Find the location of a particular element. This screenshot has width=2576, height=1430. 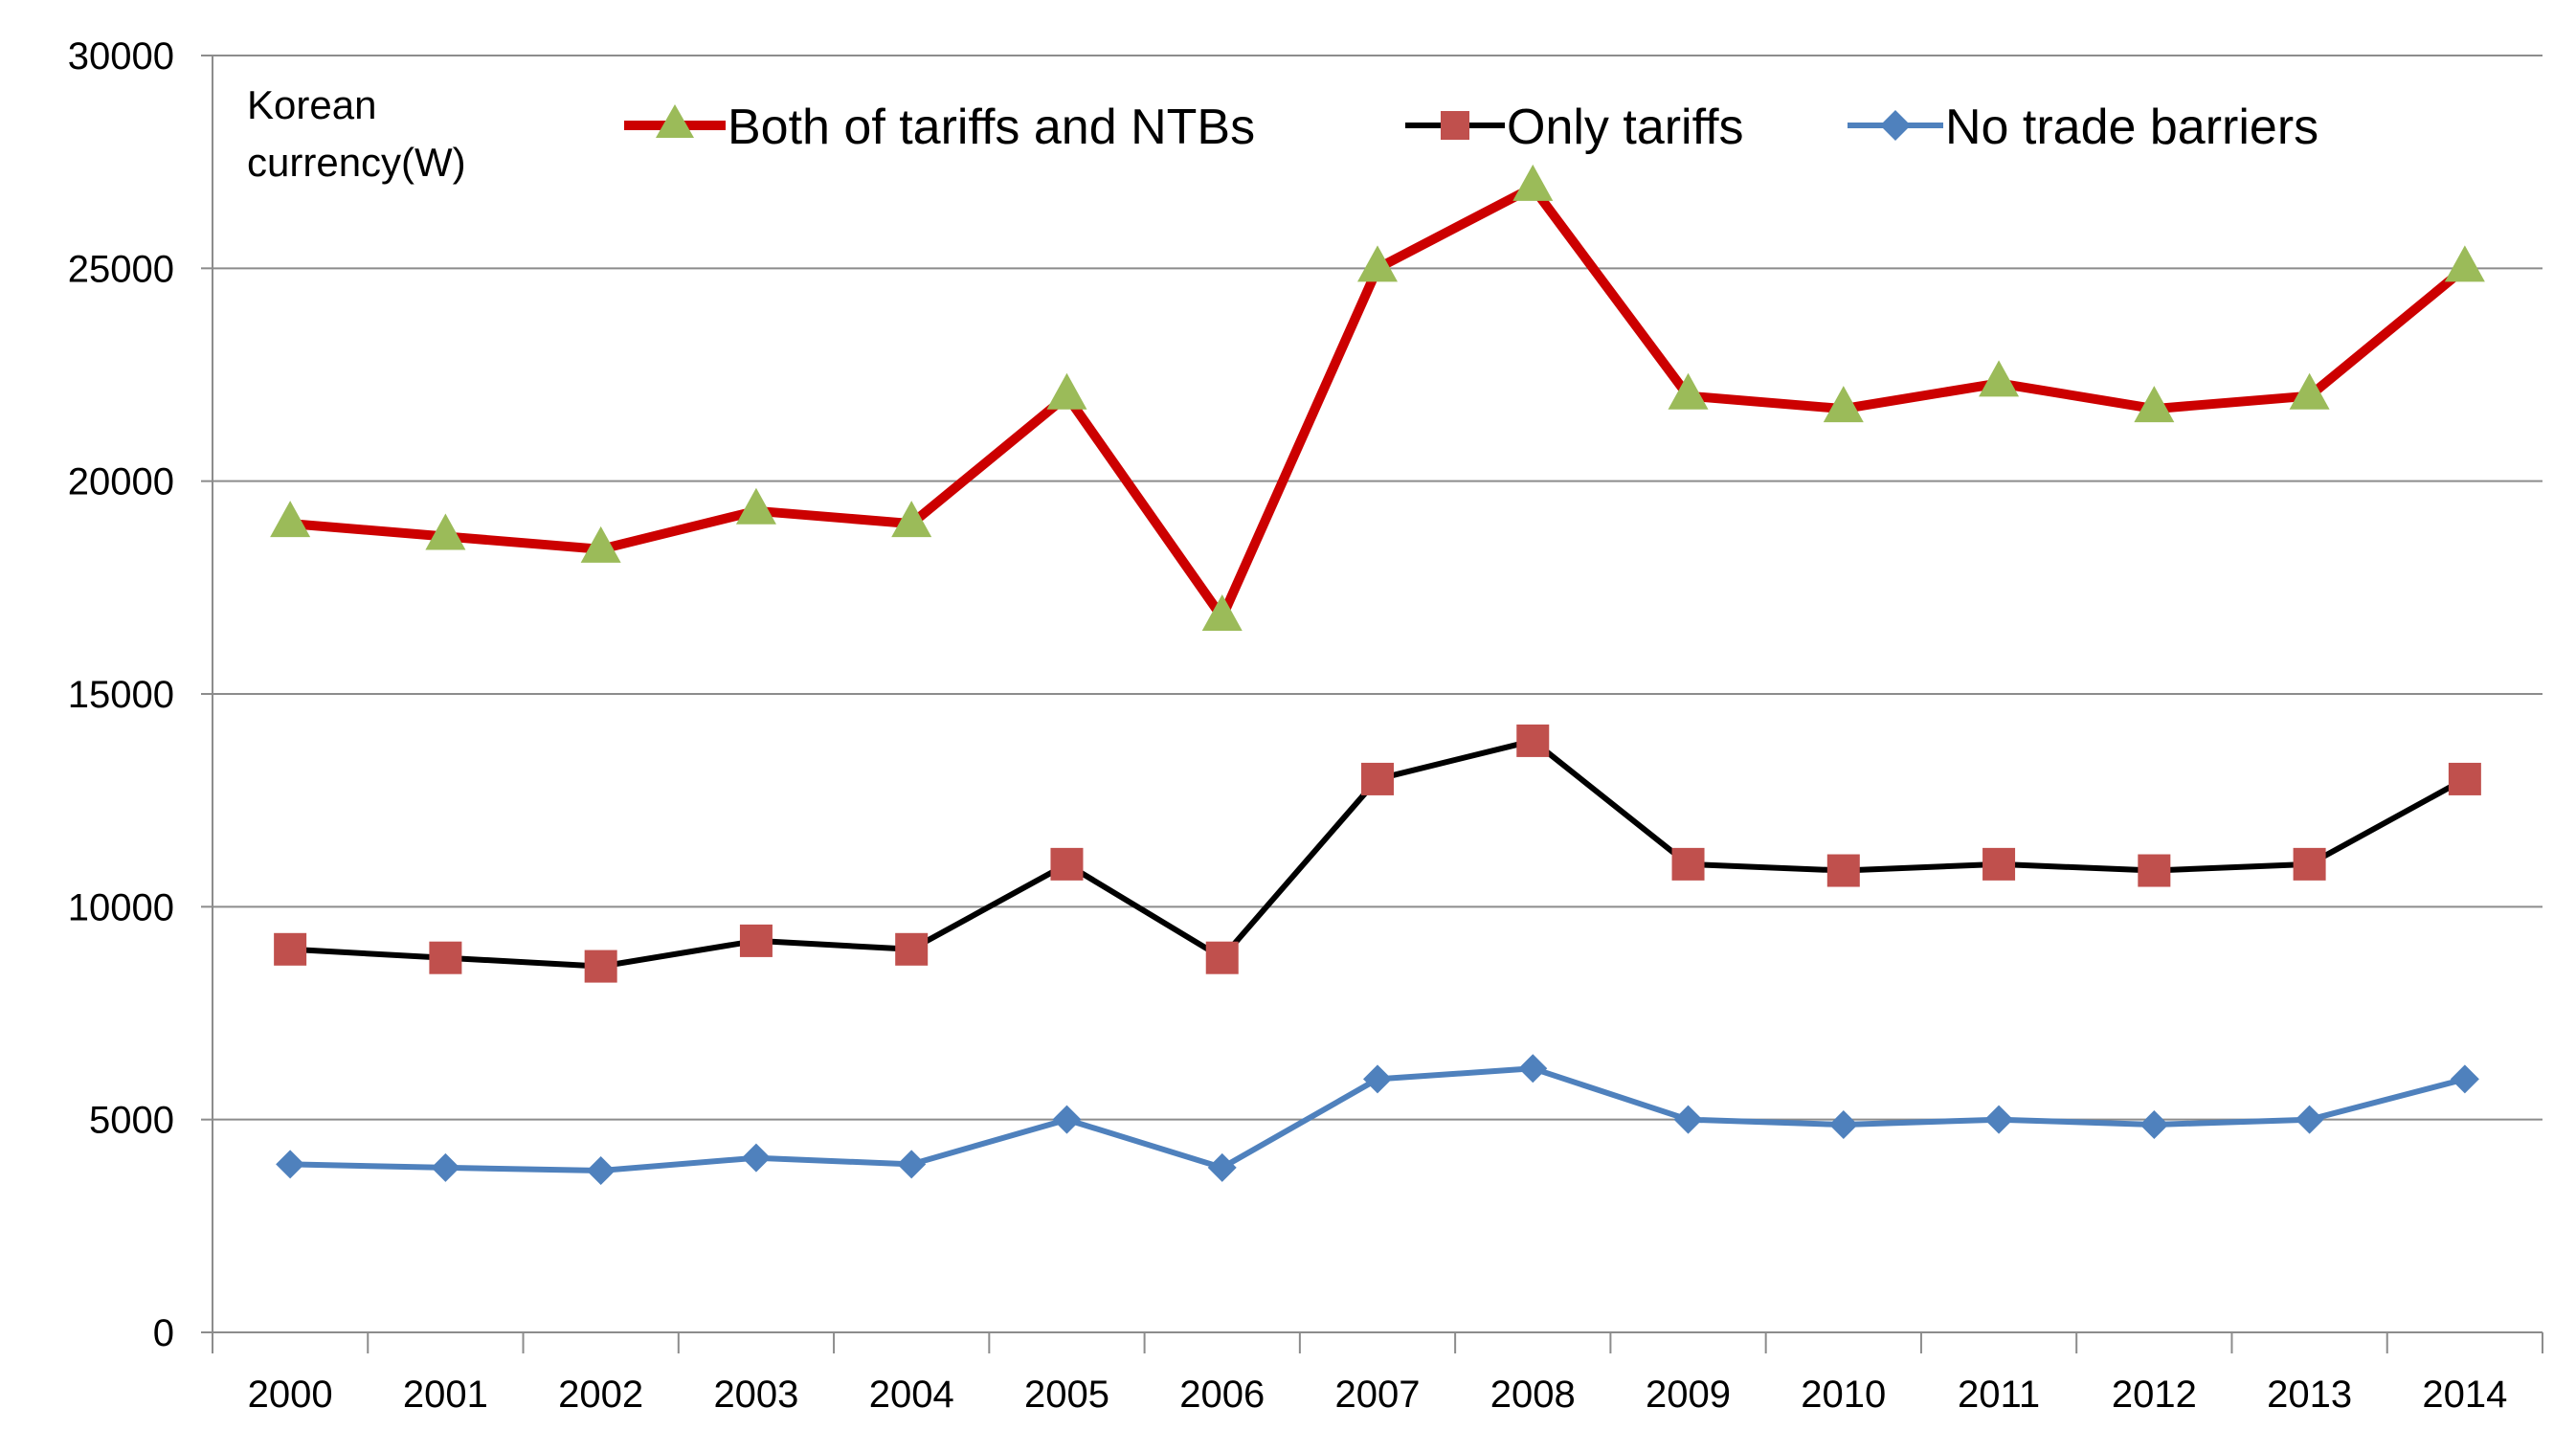

legend-item-no-trade-barriers: No trade barriers is located at coordinates (2083, 127).